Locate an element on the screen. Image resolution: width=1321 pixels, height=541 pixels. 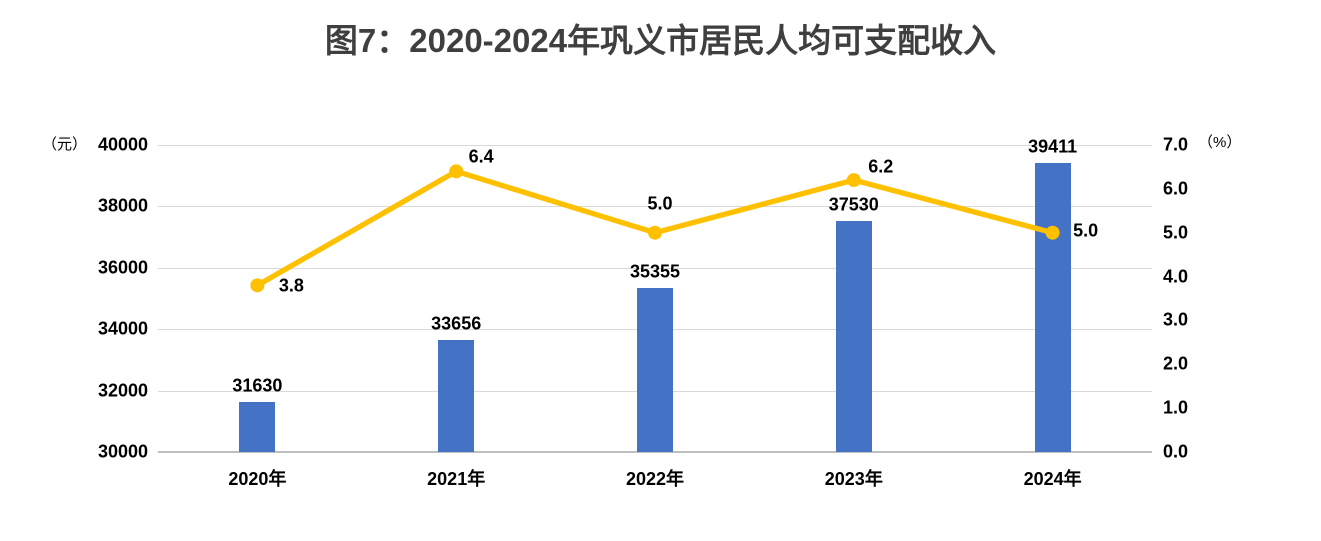
right-axis-tick: 5.0 is located at coordinates (1176, 232).